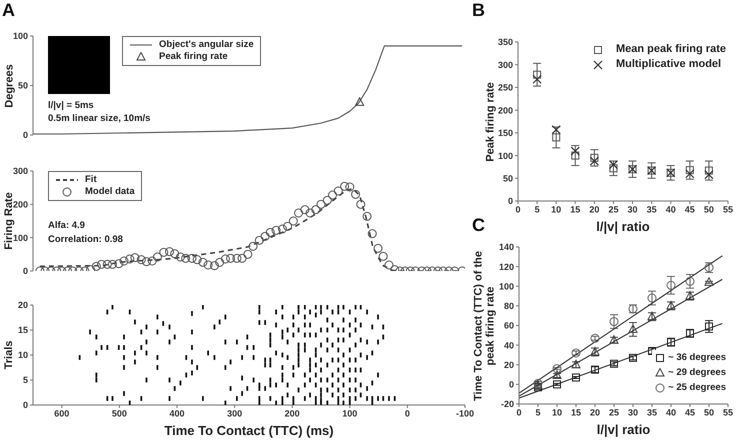 The image size is (737, 443). Describe the element at coordinates (9, 356) in the screenshot. I see `y-axis-title: Trials` at that location.